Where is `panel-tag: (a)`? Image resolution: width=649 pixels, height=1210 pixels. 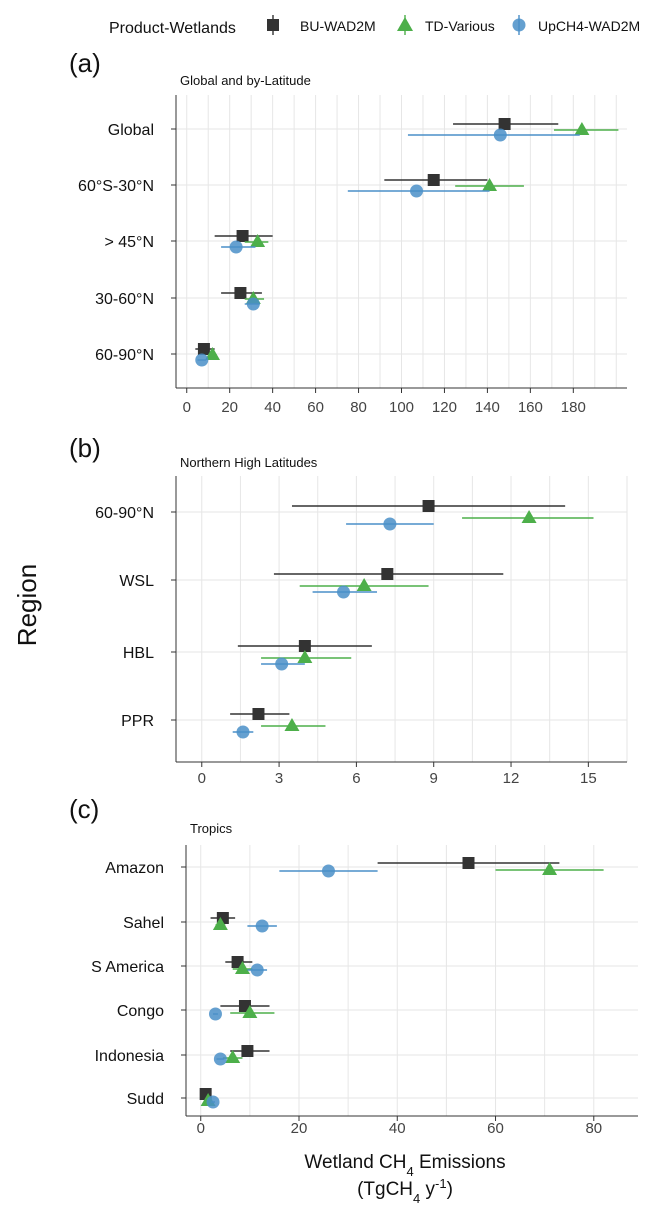
panel-tag: (a) is located at coordinates (85, 63).